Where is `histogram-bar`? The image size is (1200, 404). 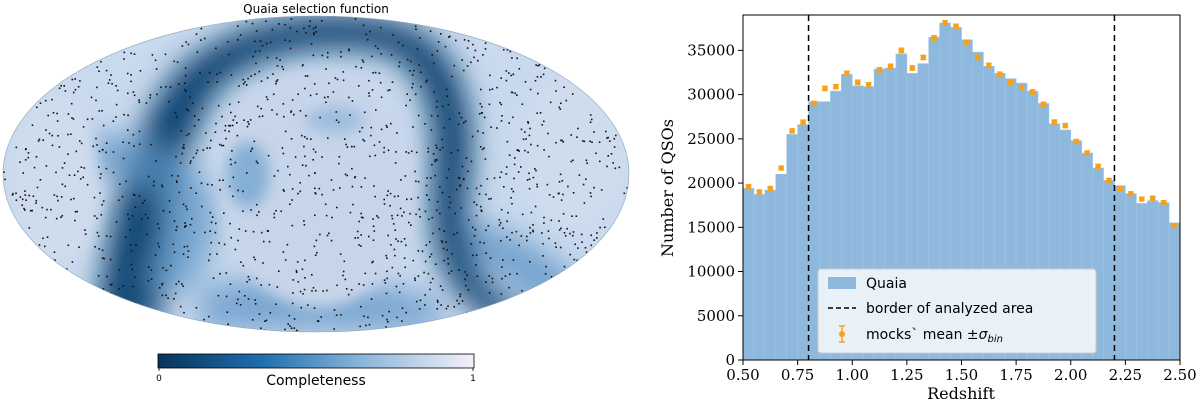 histogram-bar is located at coordinates (770, 275).